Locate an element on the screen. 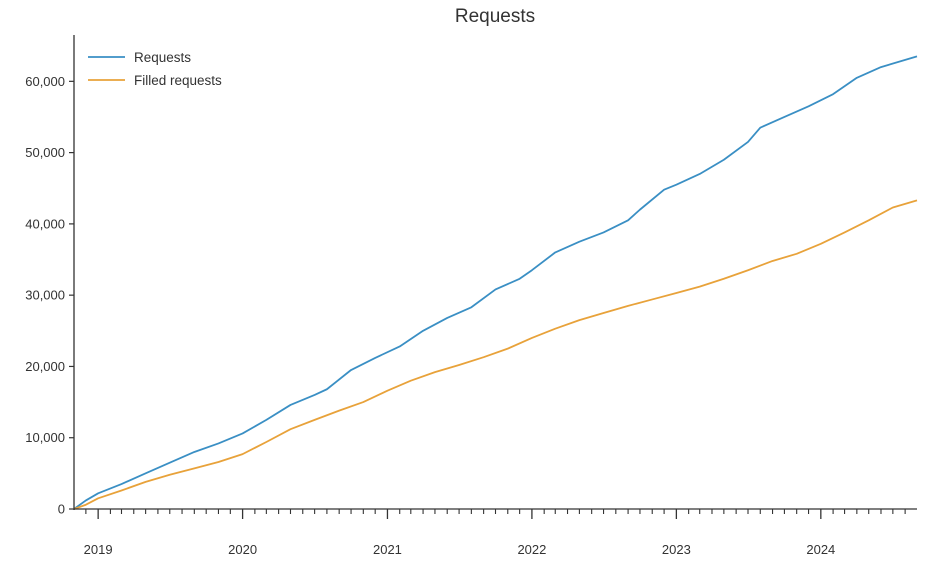 The width and height of the screenshot is (938, 567). y-axis: 0 10,000 20,000 30,000 40,000 50,000 60,000 is located at coordinates (50, 276).